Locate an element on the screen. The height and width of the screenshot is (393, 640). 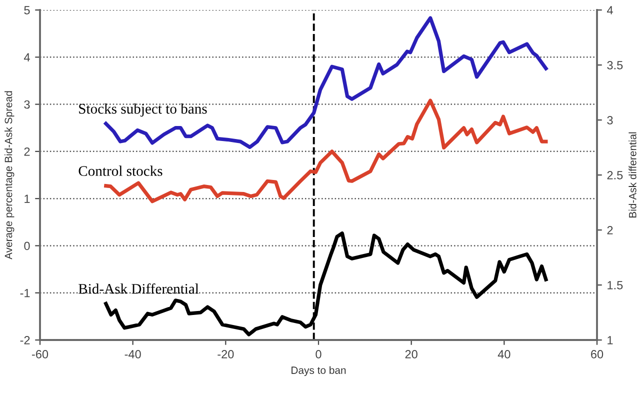
x-tick-label: 40 is located at coordinates (504, 354).